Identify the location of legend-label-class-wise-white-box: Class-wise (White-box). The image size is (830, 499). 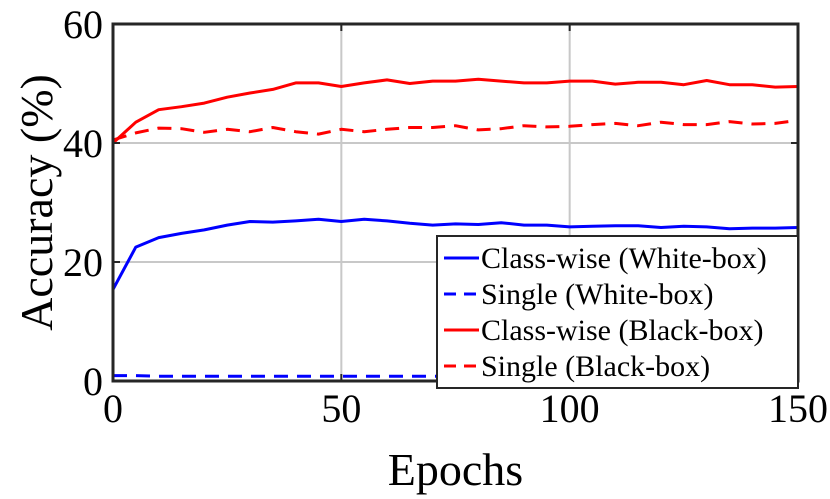
(624, 258).